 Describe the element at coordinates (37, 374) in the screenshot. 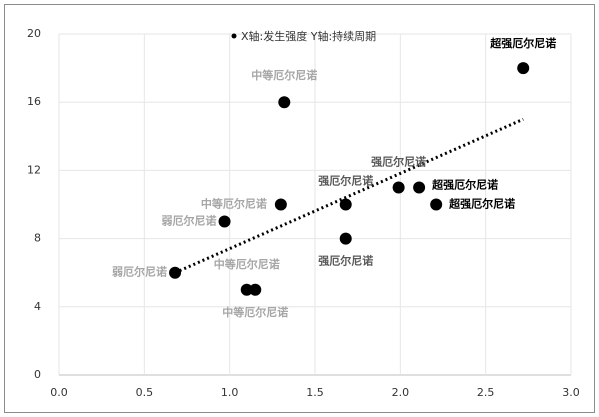

I see `y-tick-label: 0` at that location.